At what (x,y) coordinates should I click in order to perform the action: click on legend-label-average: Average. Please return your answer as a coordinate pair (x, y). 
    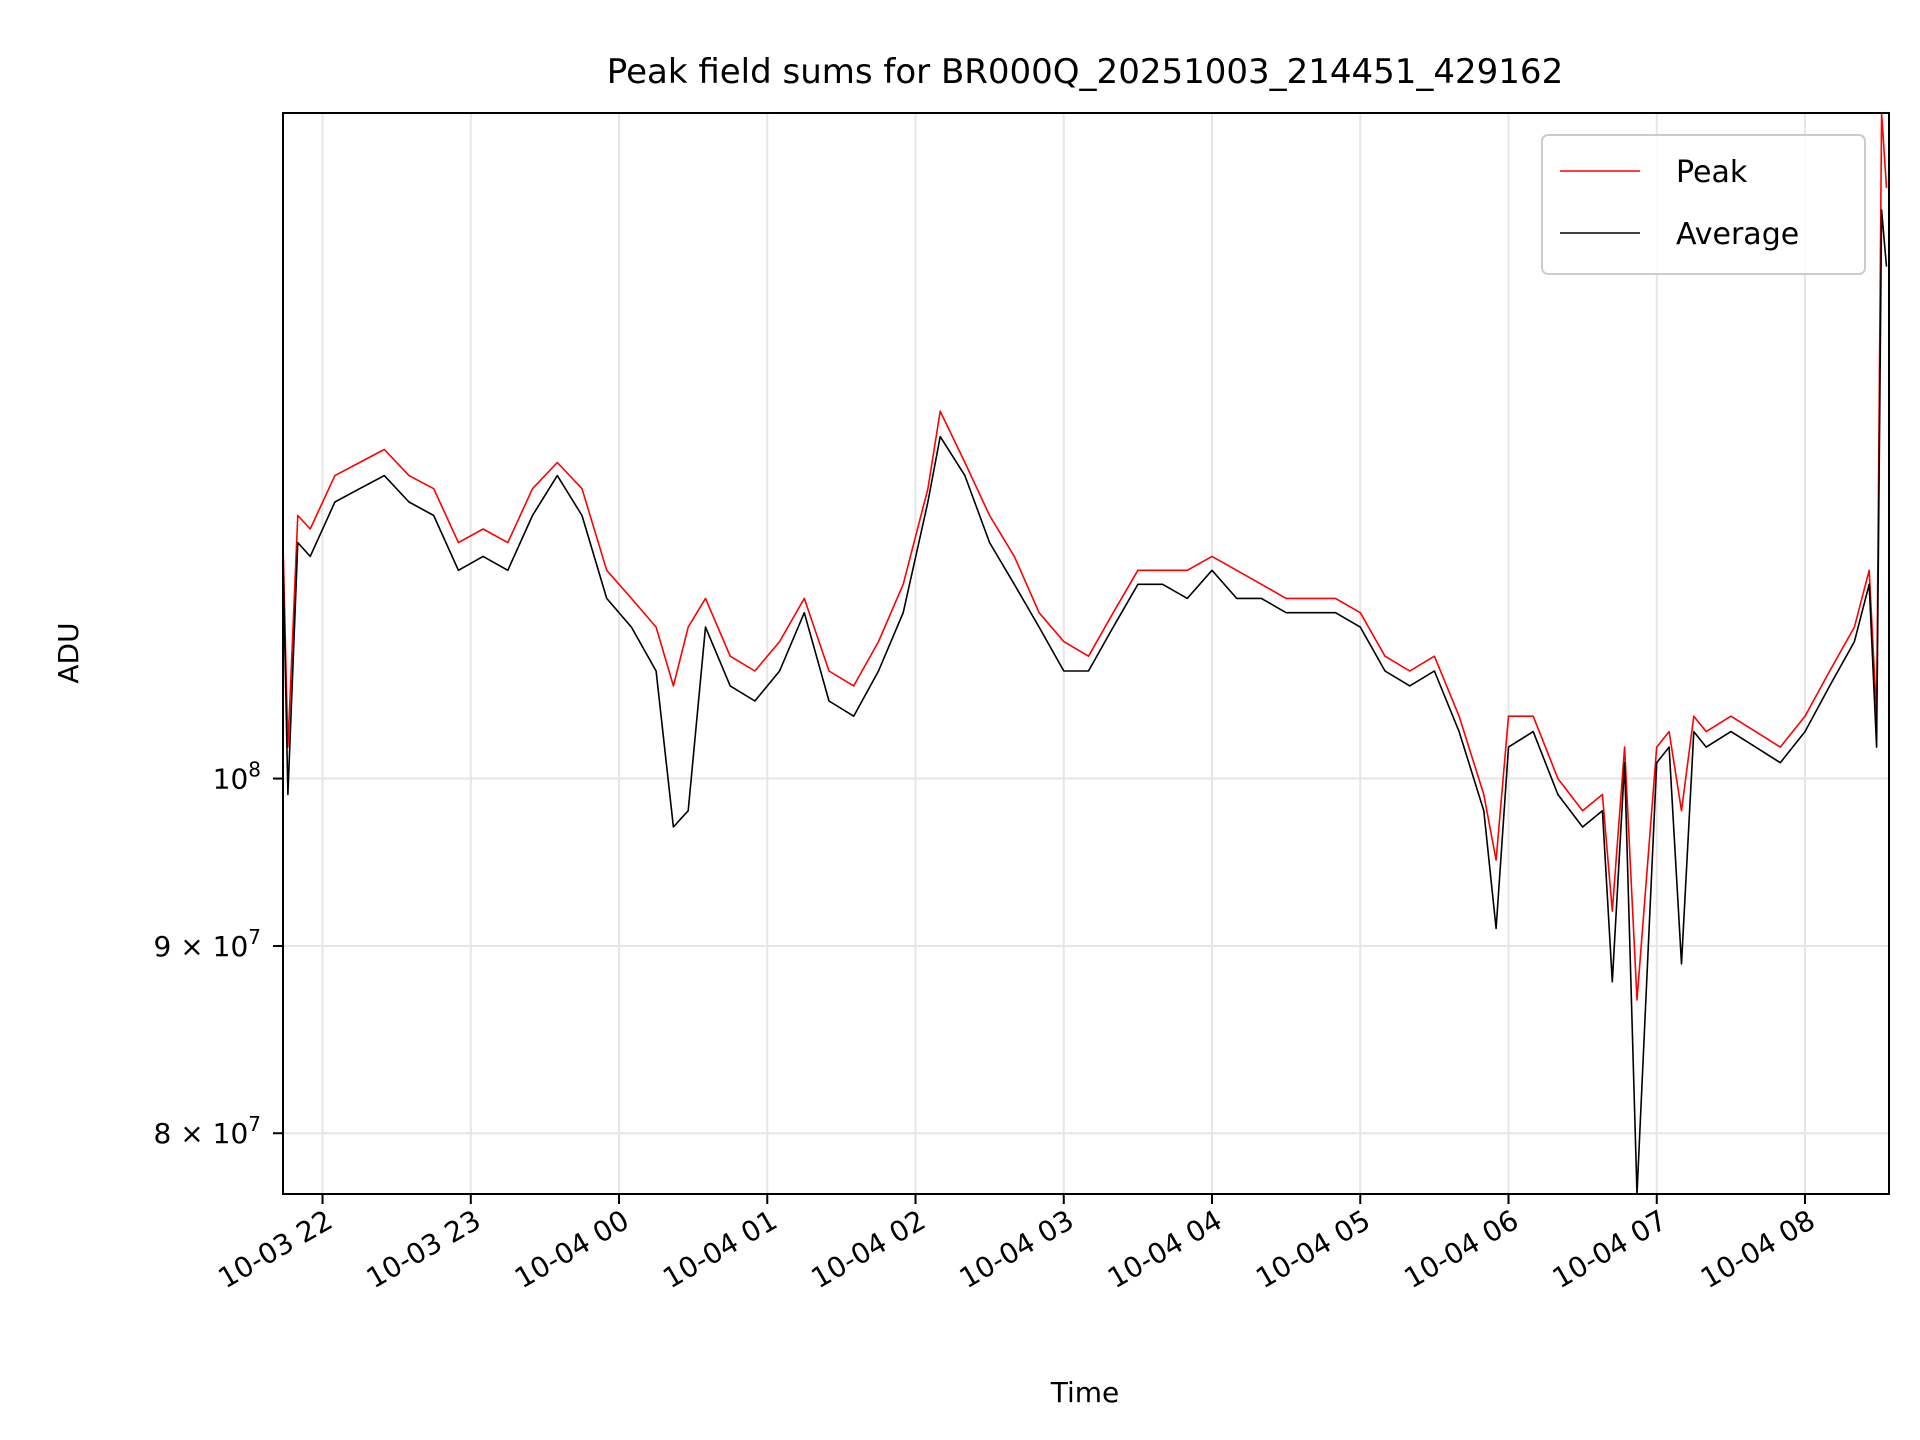
    Looking at the image, I should click on (1737, 234).